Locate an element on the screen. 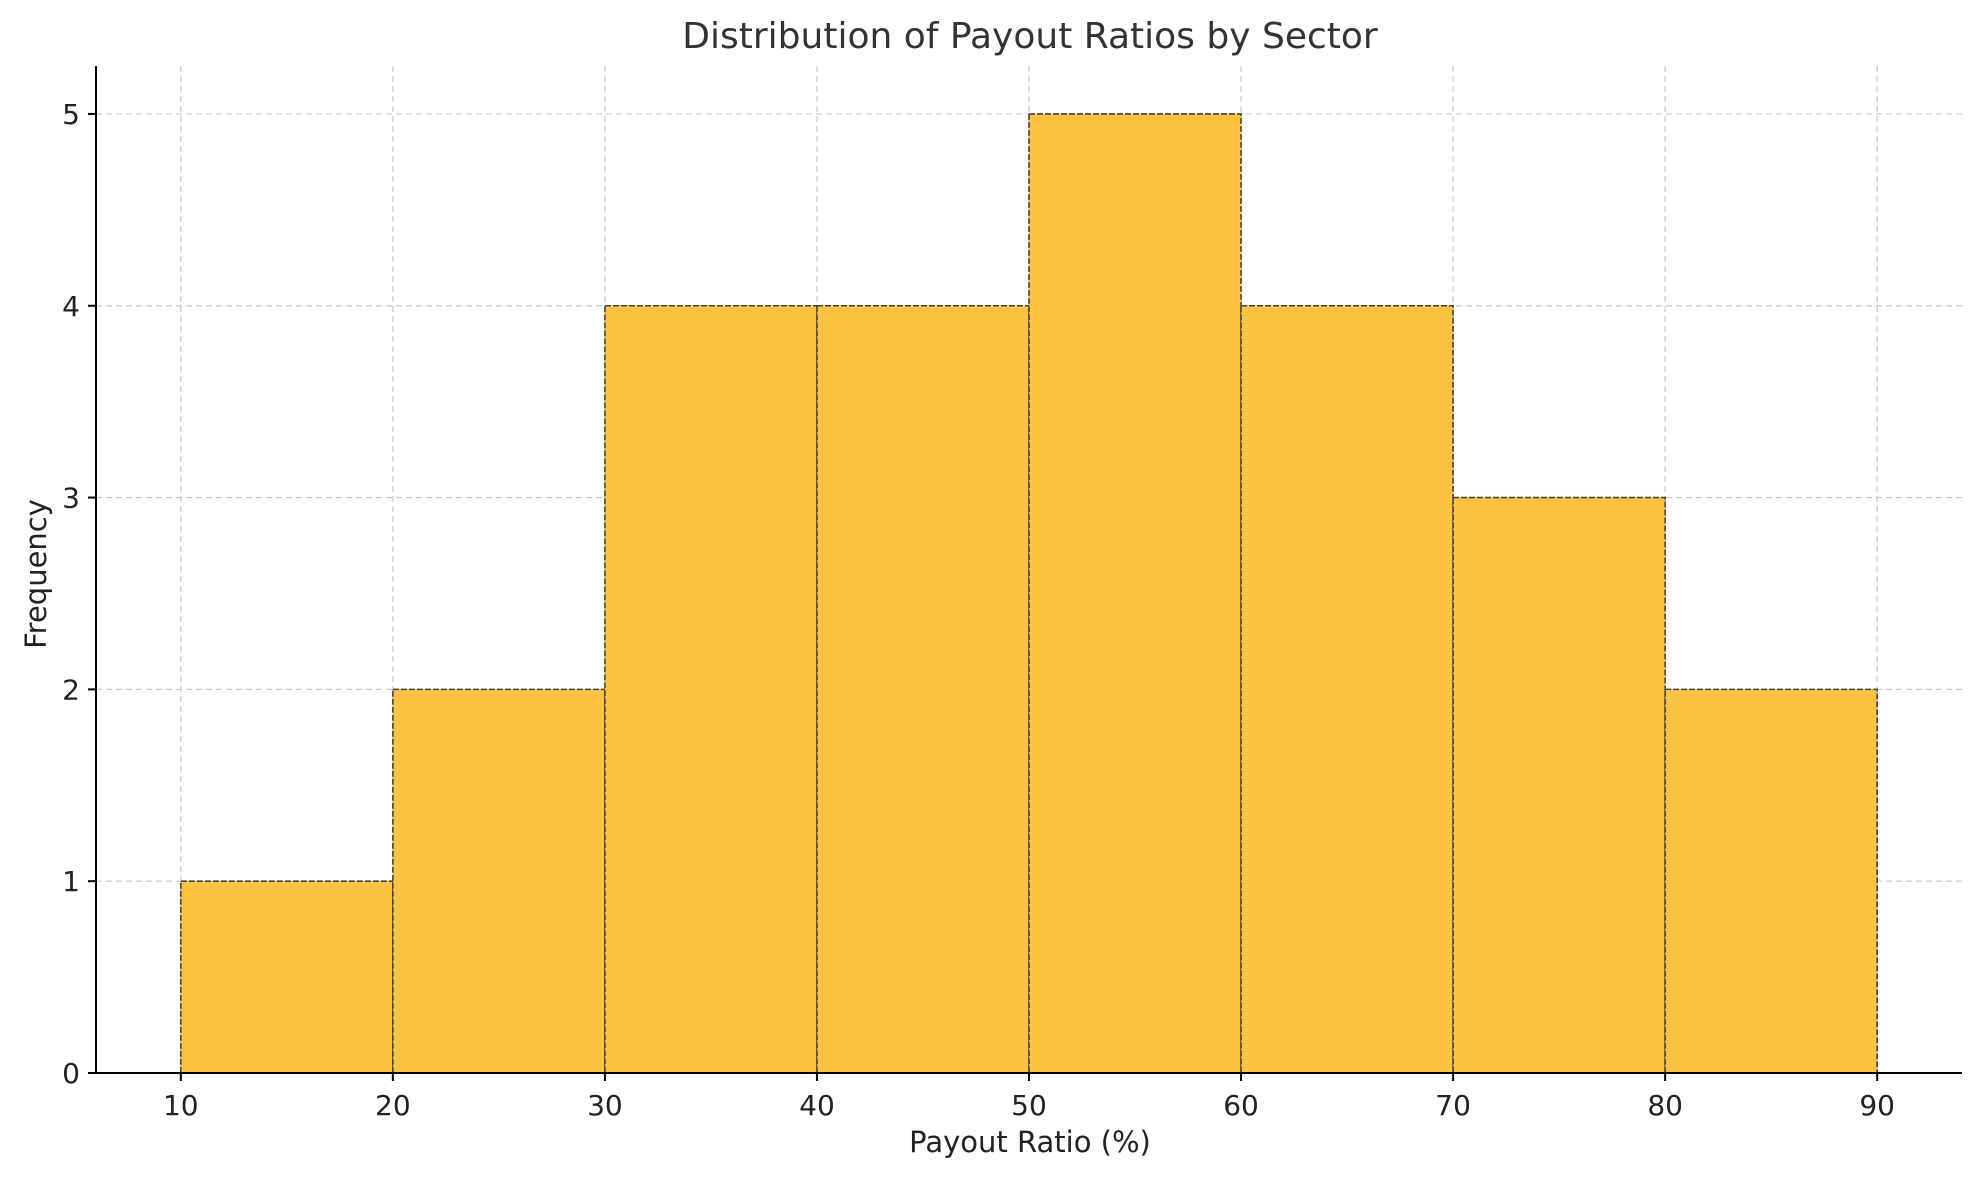 Image resolution: width=1979 pixels, height=1180 pixels. x-tick-label: 80 is located at coordinates (1665, 1105).